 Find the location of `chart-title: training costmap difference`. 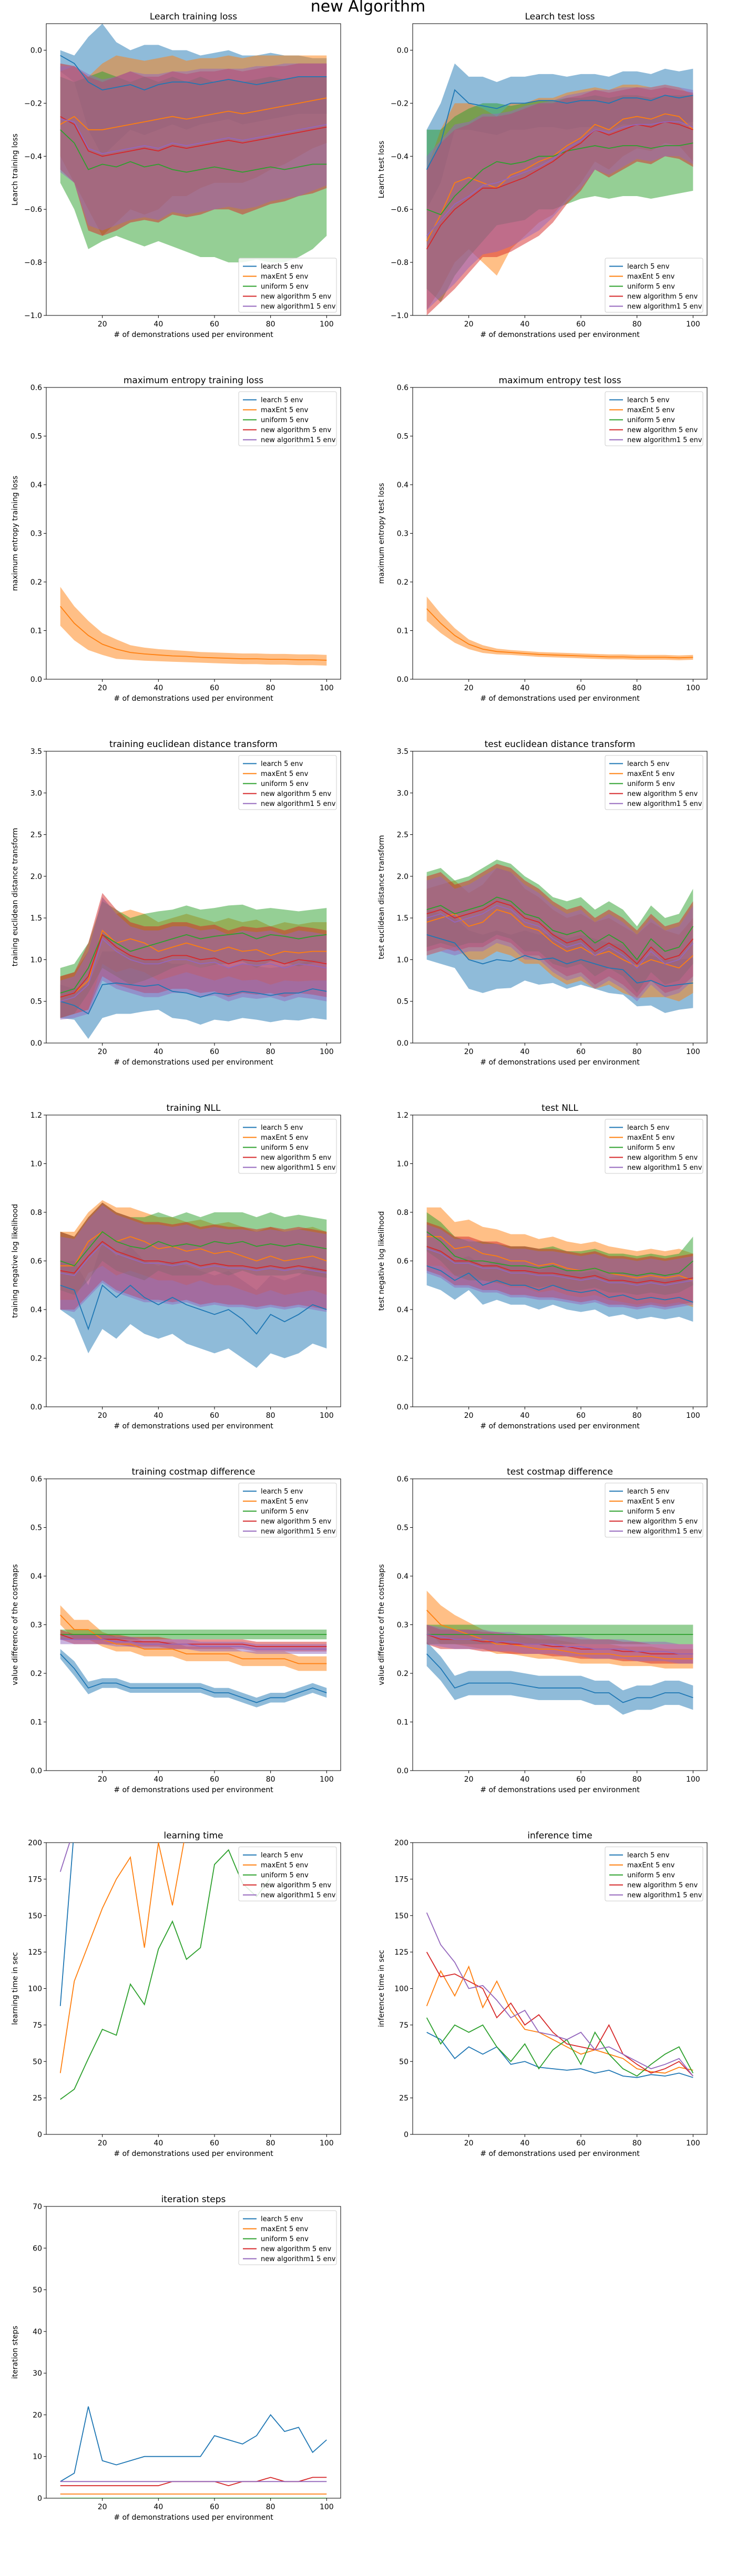

chart-title: training costmap difference is located at coordinates (193, 1472).